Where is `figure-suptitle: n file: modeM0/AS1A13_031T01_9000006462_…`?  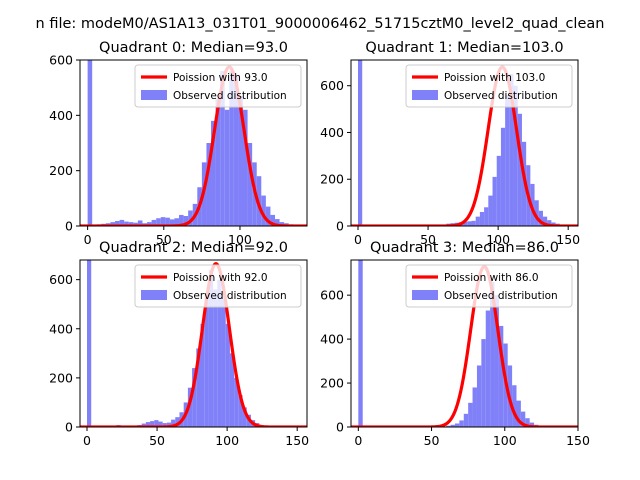 figure-suptitle: n file: modeM0/AS1A13_031T01_9000006462_… is located at coordinates (320, 24).